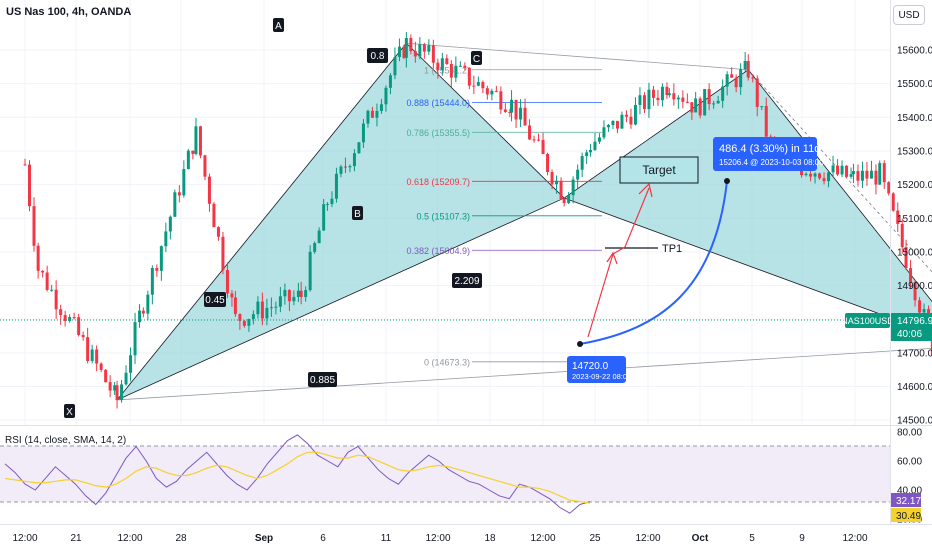 Image resolution: width=932 pixels, height=550 pixels. Describe the element at coordinates (886, 327) in the screenshot. I see `last-price-tag: NAS100USD 14796.9 40:06` at that location.